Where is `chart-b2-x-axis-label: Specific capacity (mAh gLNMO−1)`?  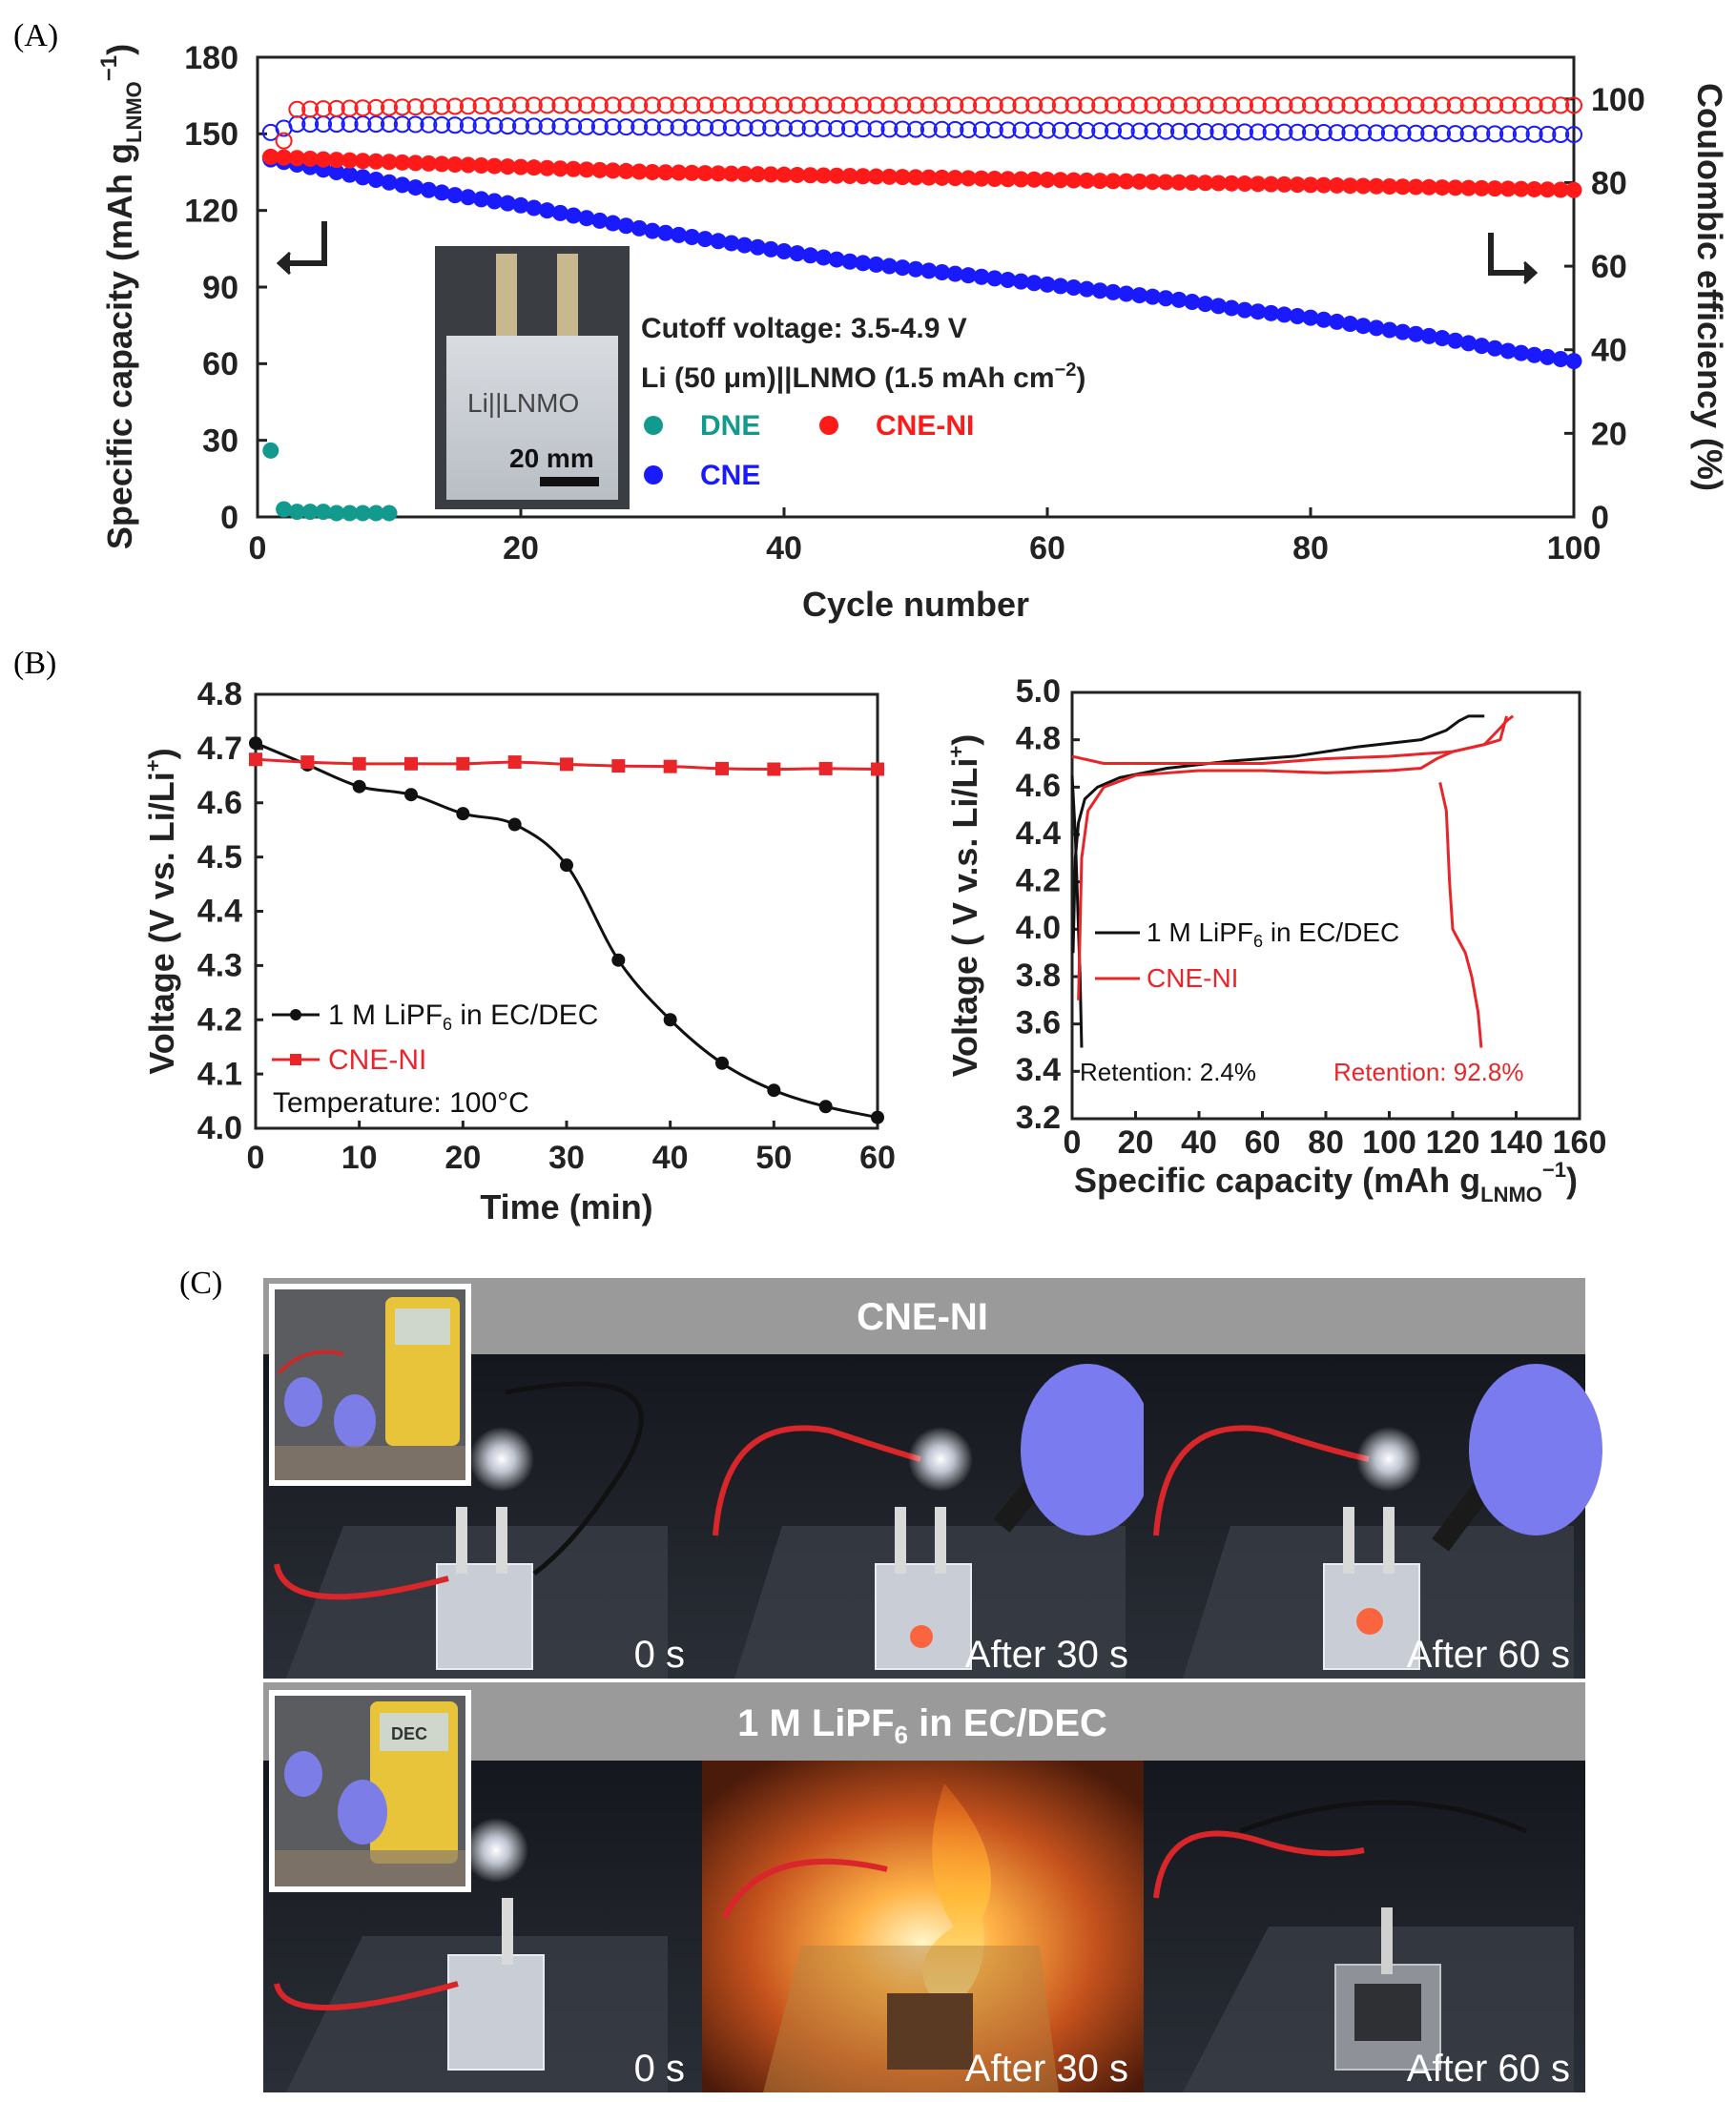
chart-b2-x-axis-label: Specific capacity (mAh gLNMO−1) is located at coordinates (1326, 1182).